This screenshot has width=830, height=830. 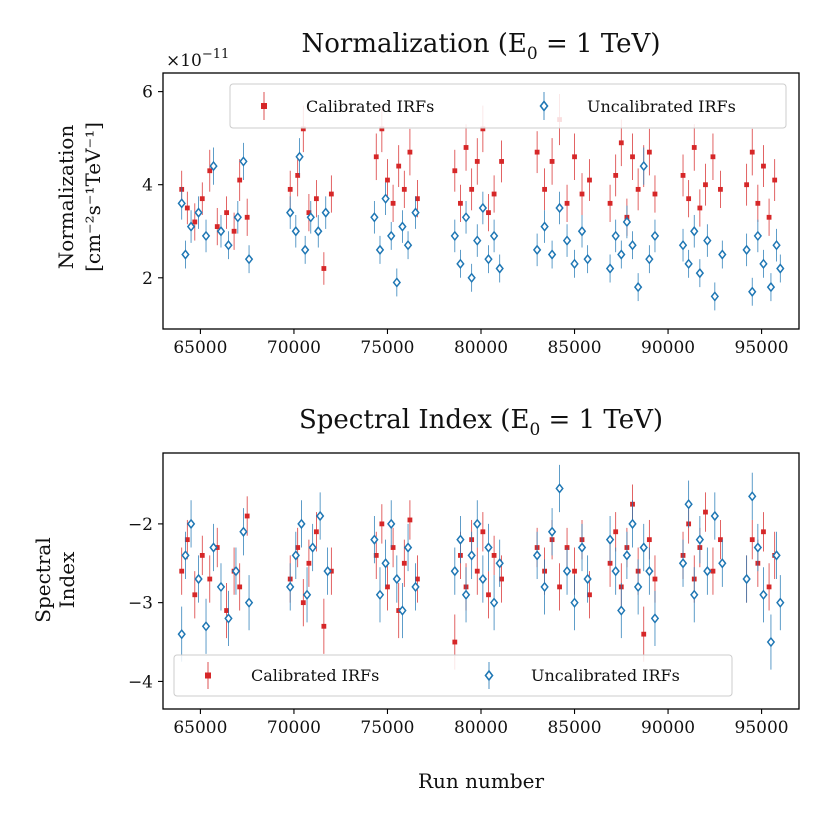 I want to click on normalization-ylabel-units: [cm⁻²s⁻¹TeV⁻¹], so click(x=93, y=197).